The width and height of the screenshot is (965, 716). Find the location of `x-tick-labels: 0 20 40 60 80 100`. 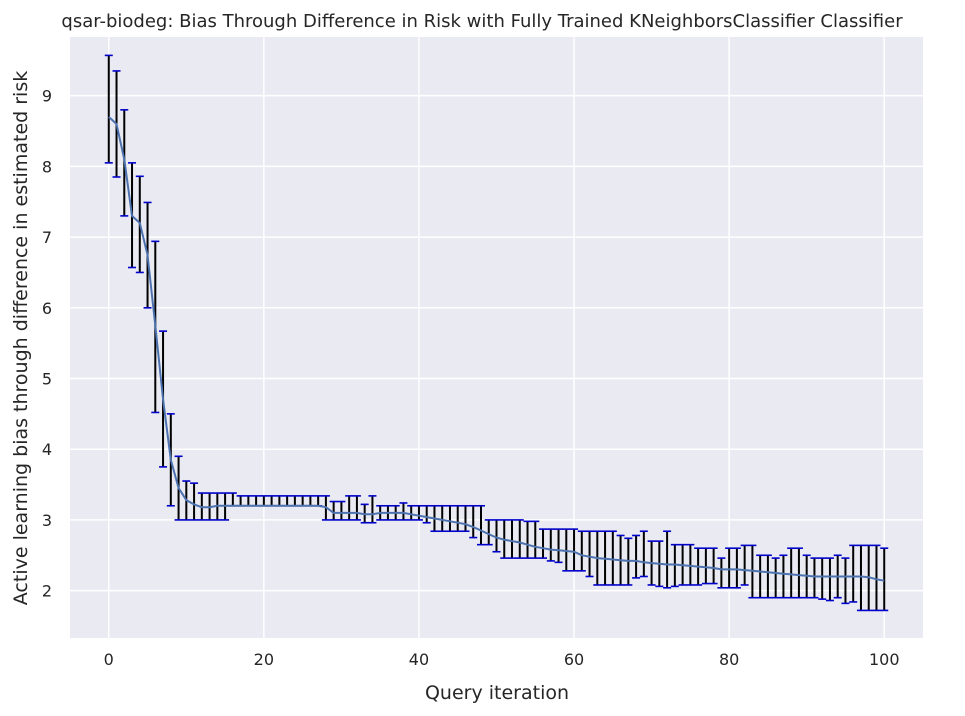

x-tick-labels: 0 20 40 60 80 100 is located at coordinates (502, 659).